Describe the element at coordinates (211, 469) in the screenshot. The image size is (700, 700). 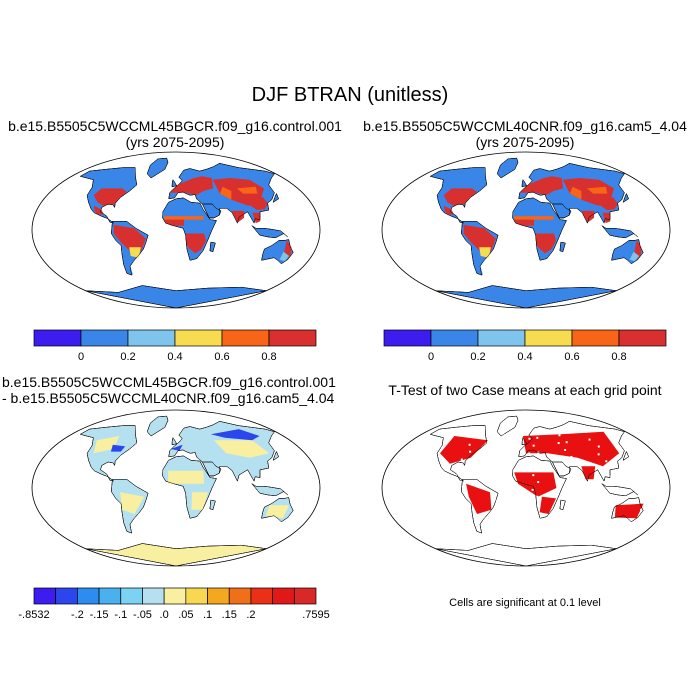
I see `coast-arabia` at that location.